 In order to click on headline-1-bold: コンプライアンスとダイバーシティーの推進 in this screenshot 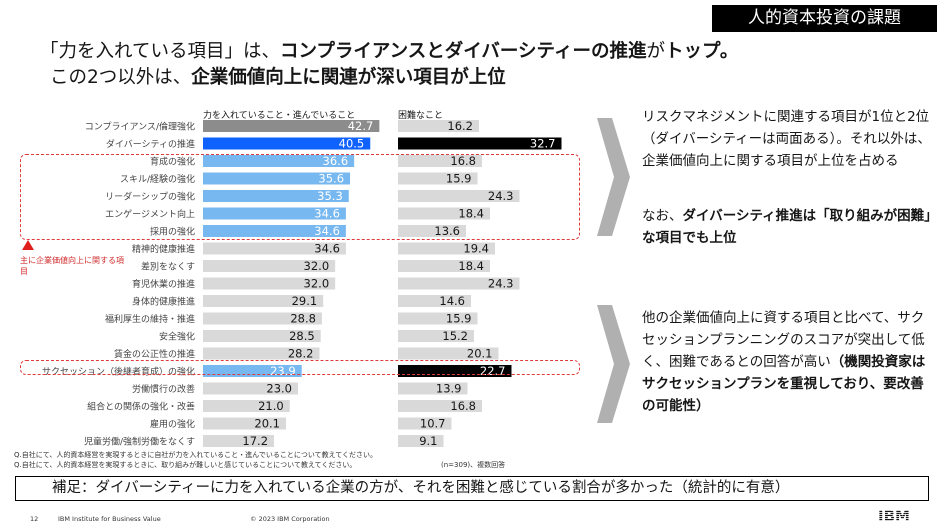, I will do `click(463, 51)`.